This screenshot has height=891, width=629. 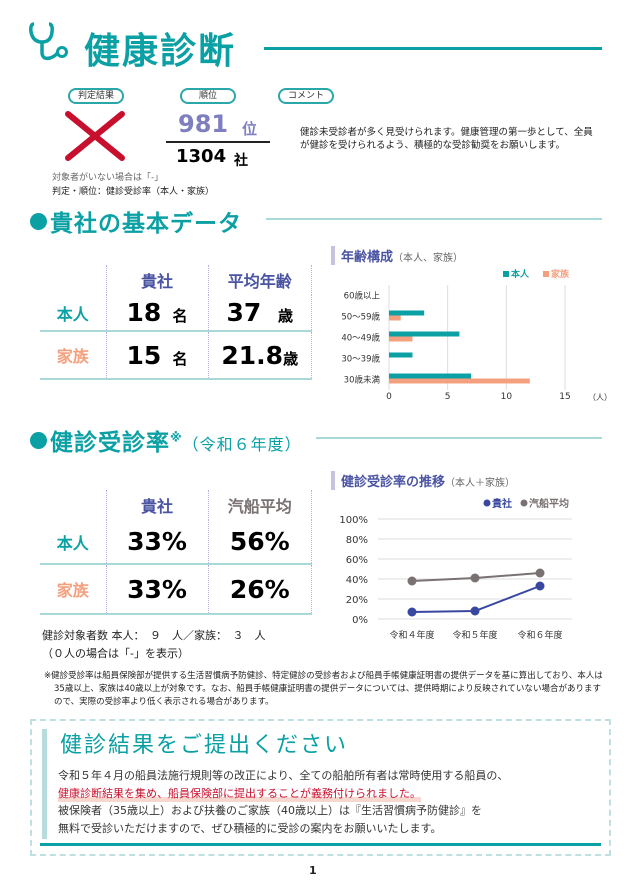 What do you see at coordinates (357, 560) in the screenshot?
I see `y-tick-label: 60%` at bounding box center [357, 560].